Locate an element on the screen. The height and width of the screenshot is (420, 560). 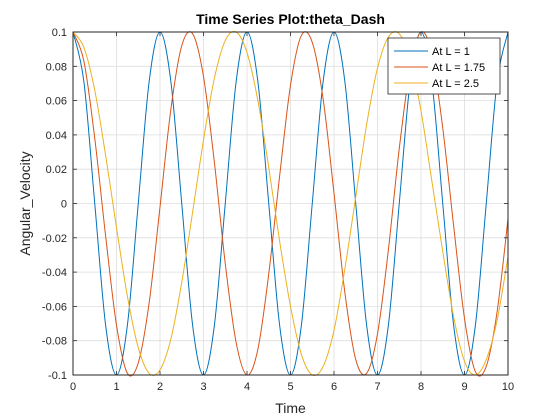
legend-label-l175: At L = 1.75 is located at coordinates (458, 68).